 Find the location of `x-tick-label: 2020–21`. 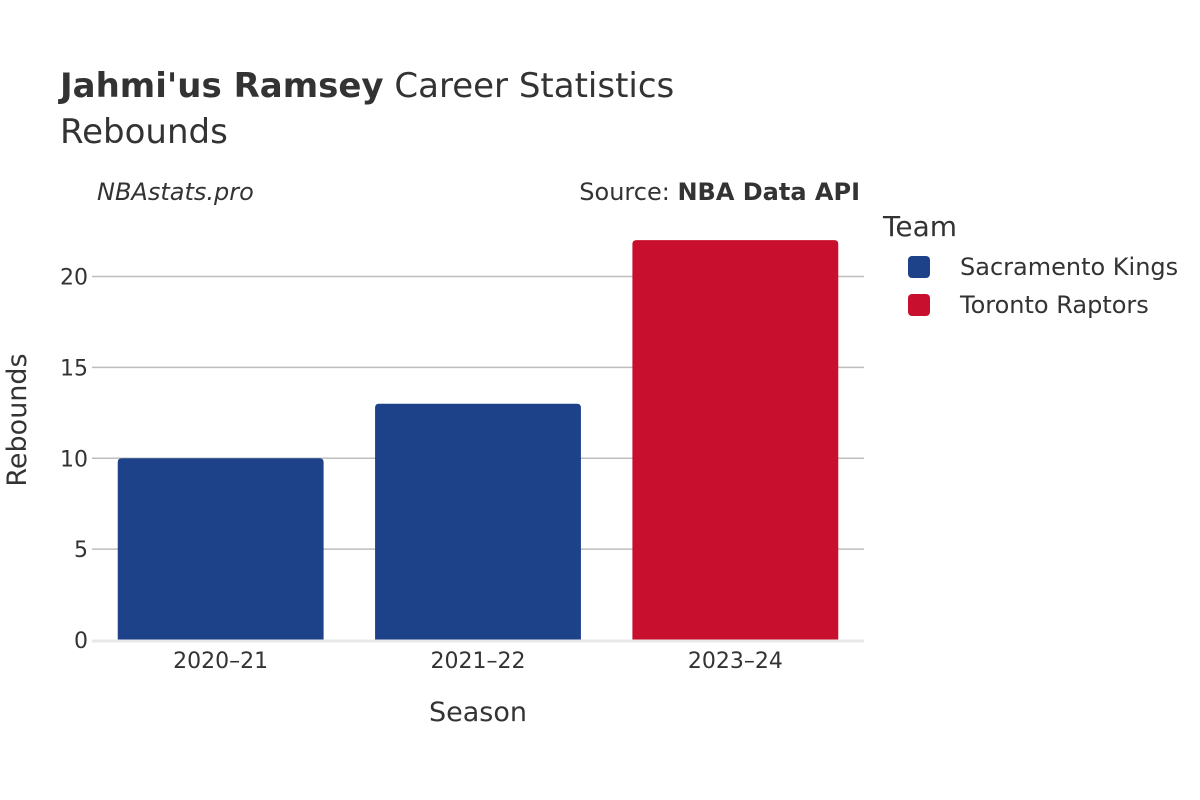

x-tick-label: 2020–21 is located at coordinates (220, 661).